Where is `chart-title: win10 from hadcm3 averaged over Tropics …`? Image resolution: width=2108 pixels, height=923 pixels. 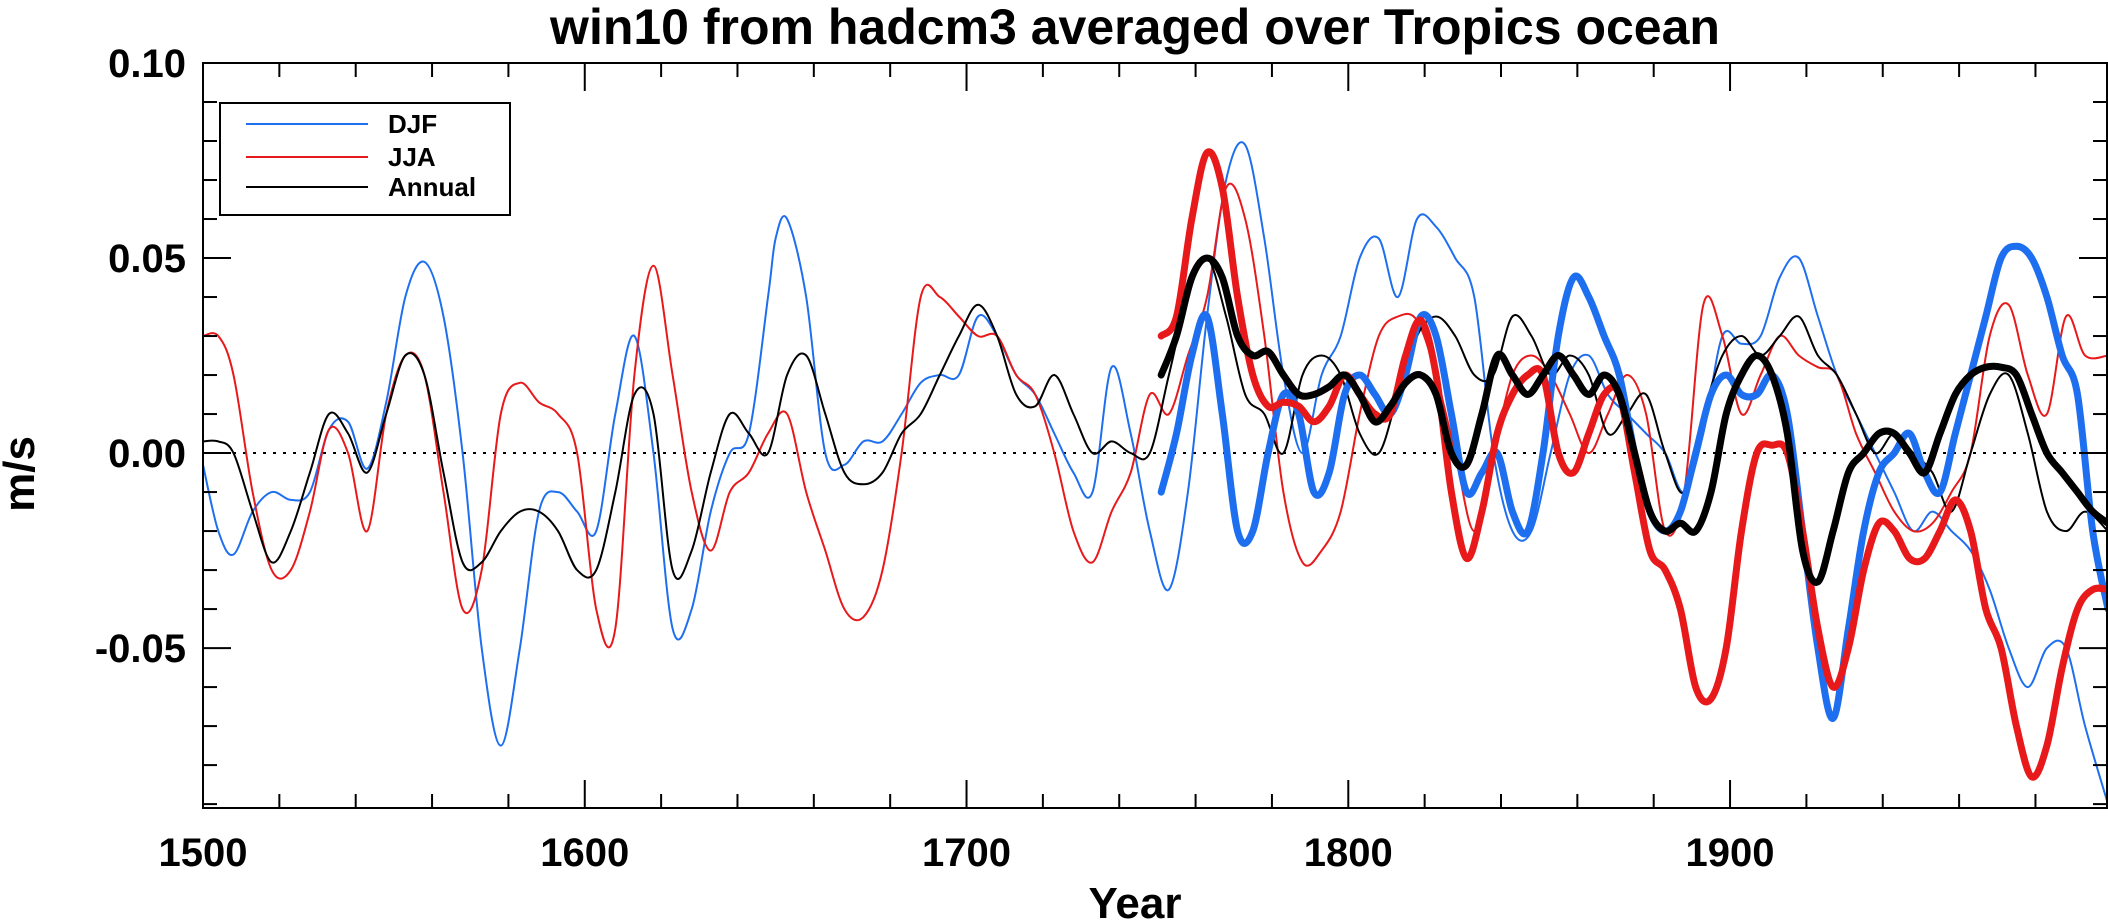 chart-title: win10 from hadcm3 averaged over Tropics … is located at coordinates (1134, 27).